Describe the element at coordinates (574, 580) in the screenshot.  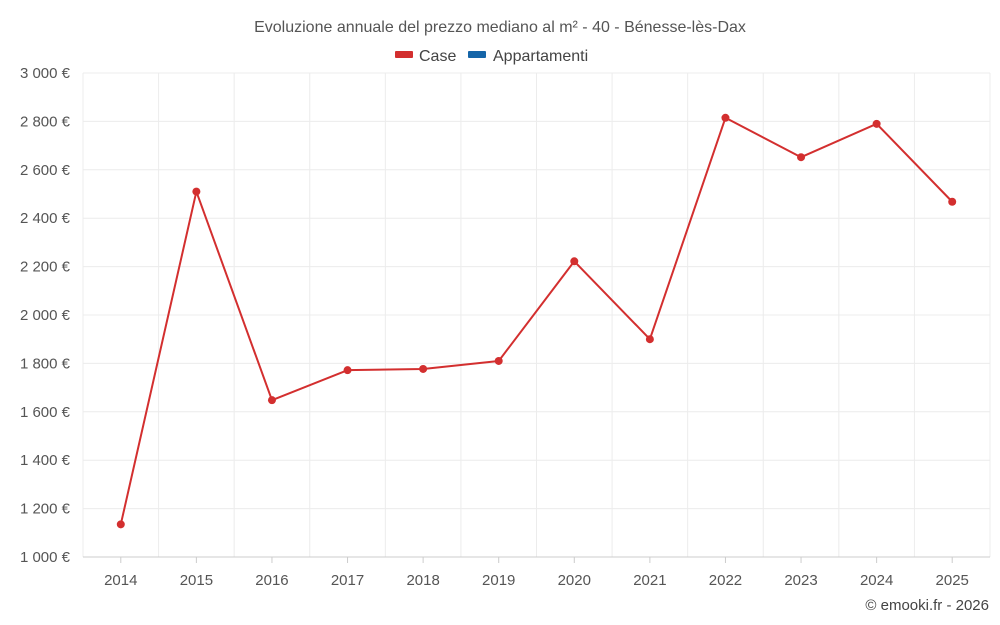
I see `x-tick-label: 2020` at that location.